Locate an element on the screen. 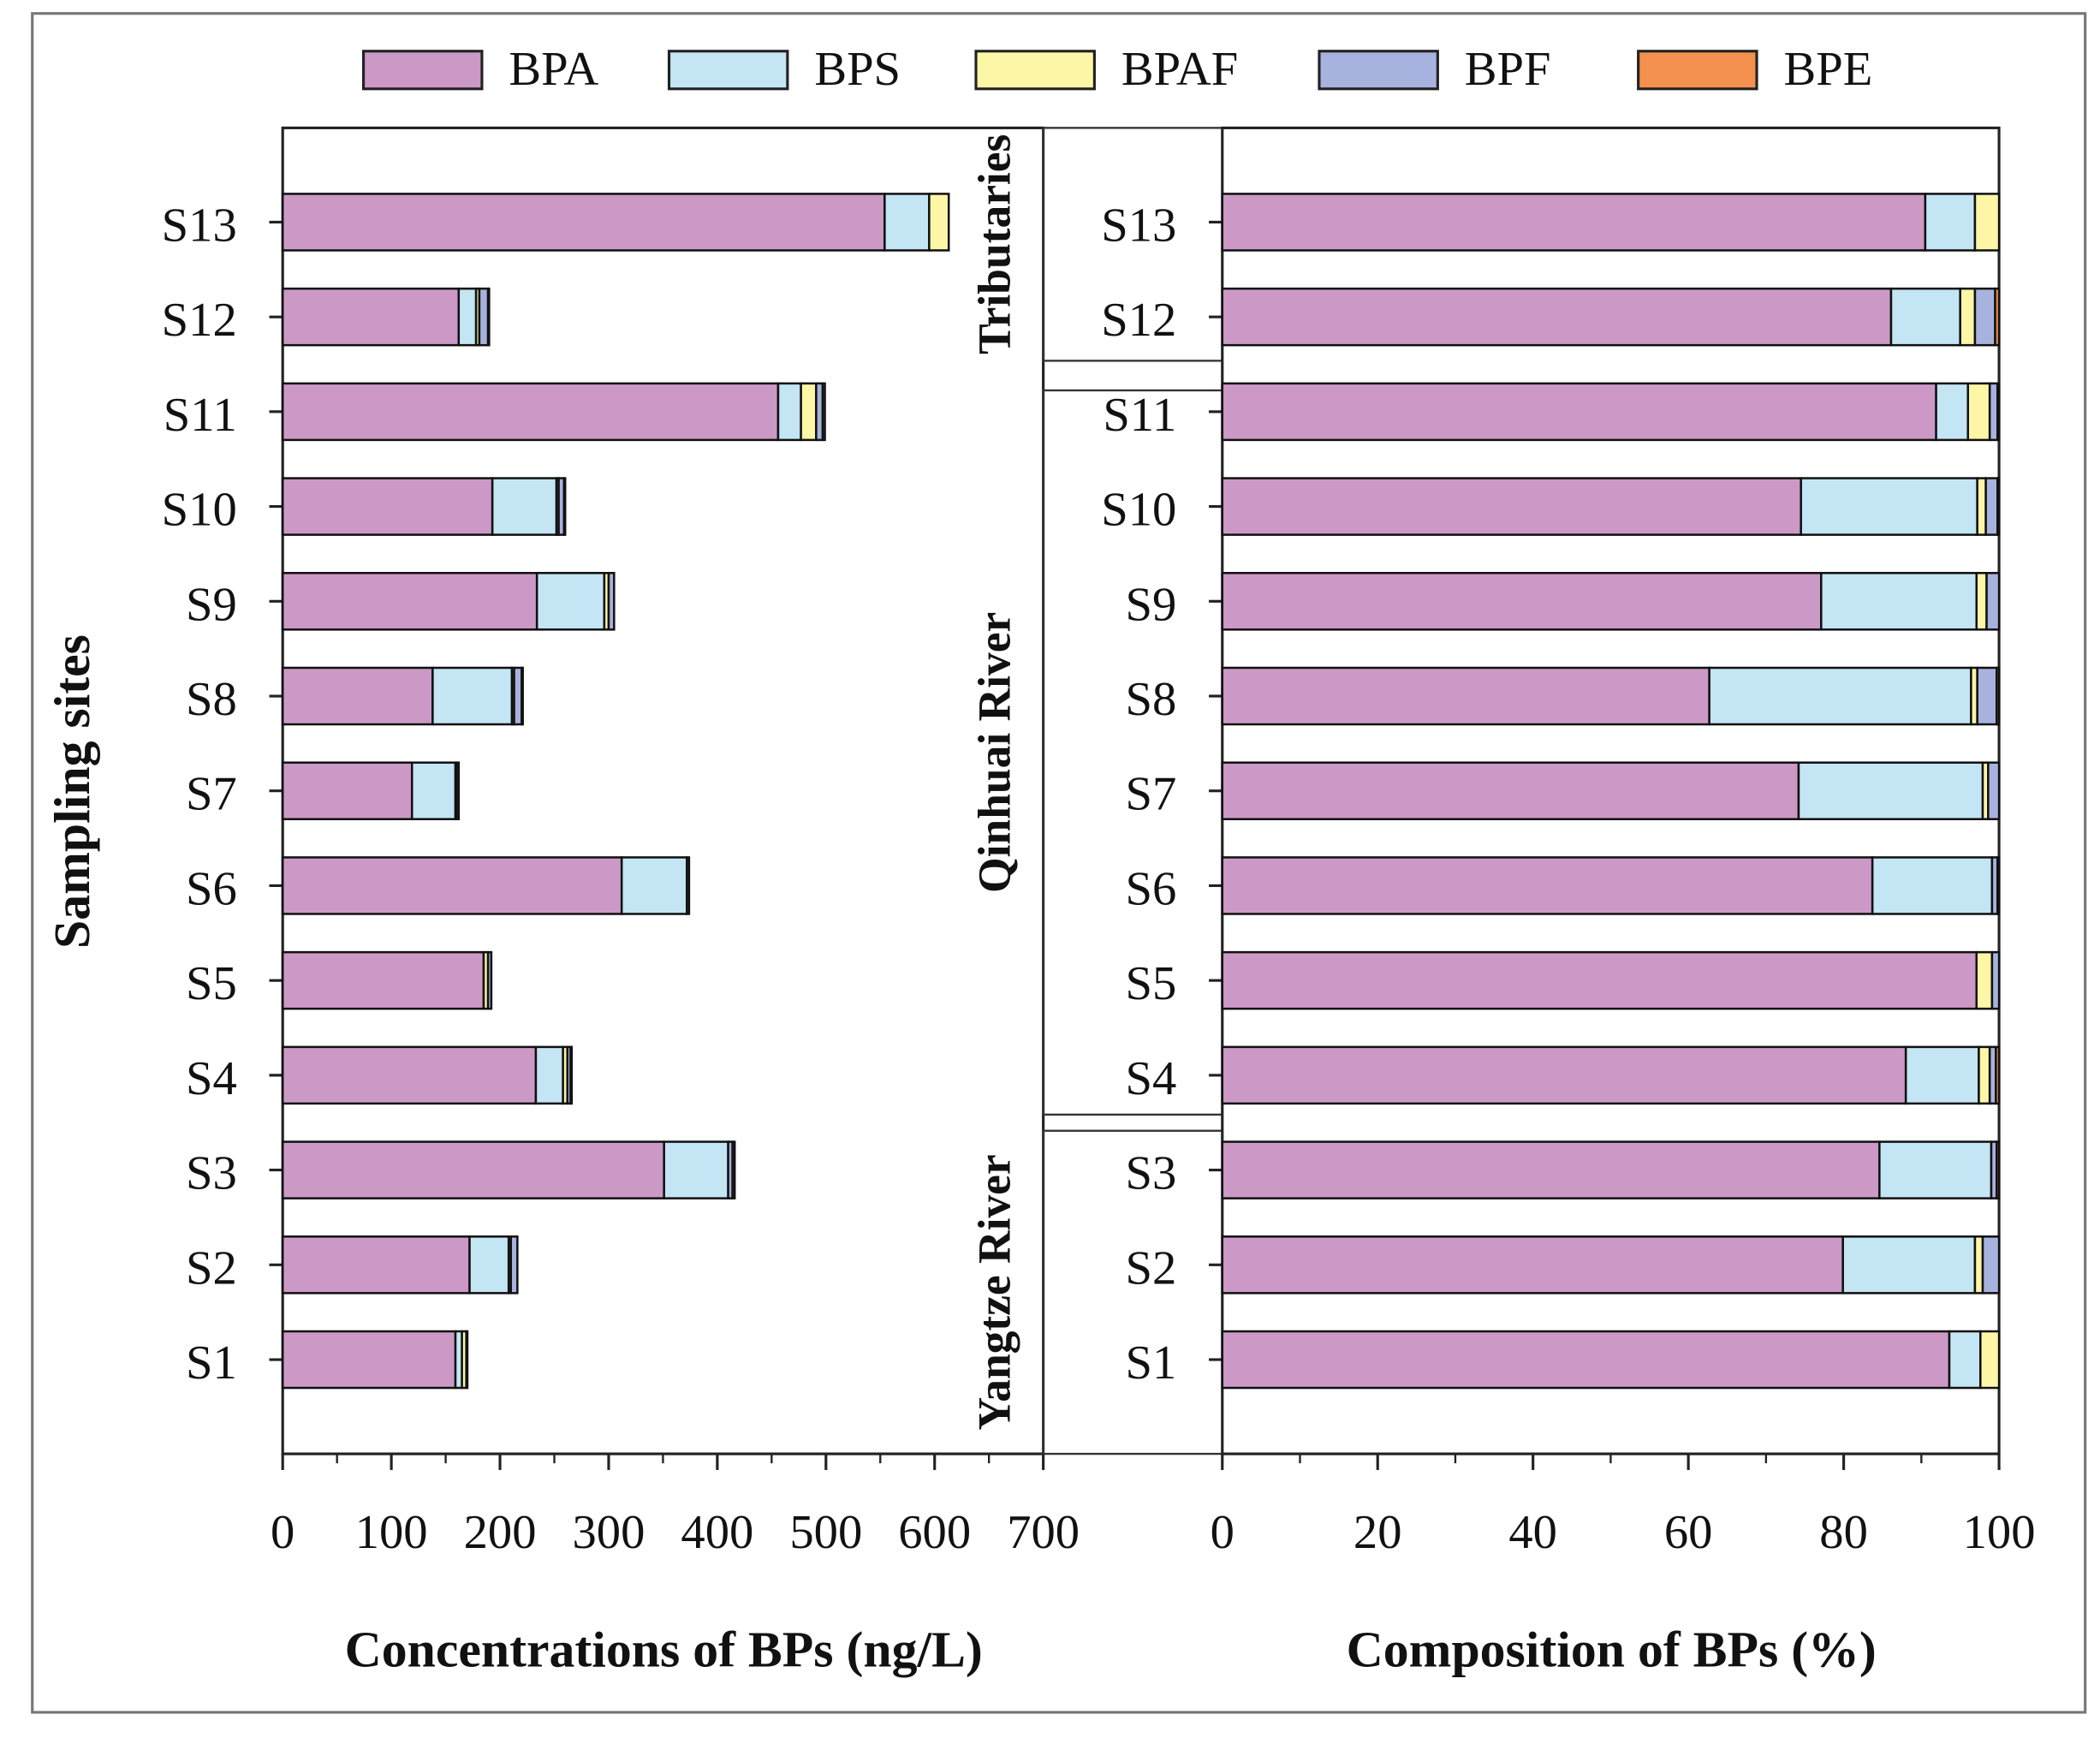 The width and height of the screenshot is (2100, 1750). bar-s5-bpf is located at coordinates (489, 980).